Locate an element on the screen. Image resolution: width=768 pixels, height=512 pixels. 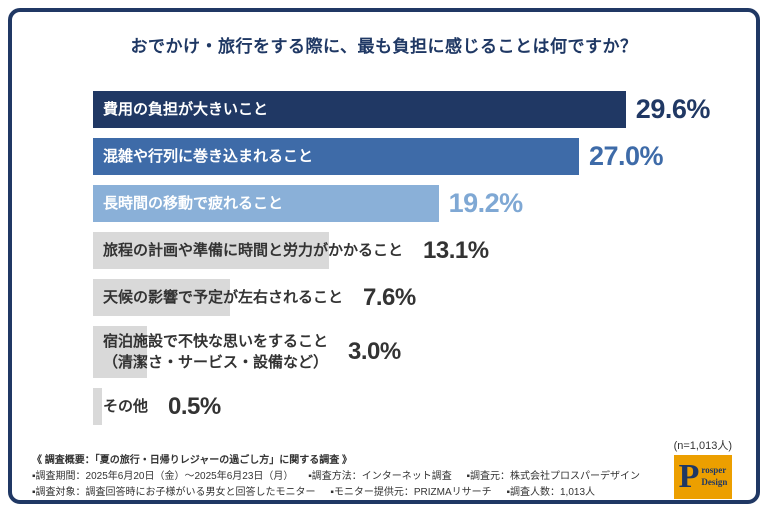
survey-period: ▪調査期間：2025年6月20日（金）〜2025年6月23日（月） is located at coordinates (163, 476).